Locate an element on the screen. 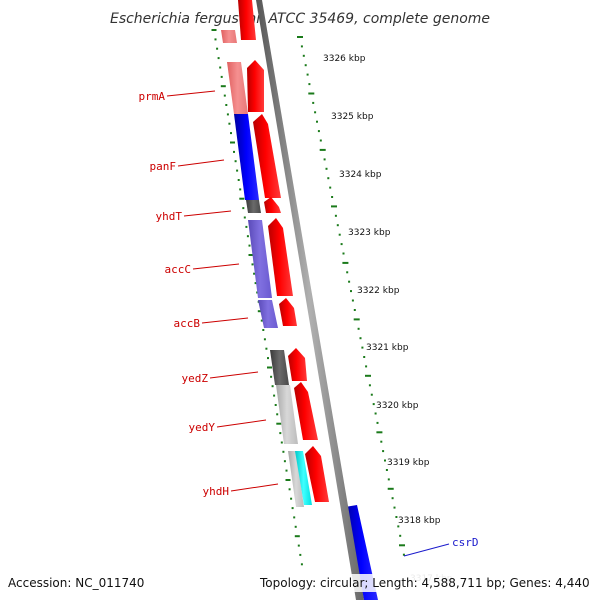 The width and height of the screenshot is (600, 600). gene-label-accB: accB is located at coordinates (187, 323).